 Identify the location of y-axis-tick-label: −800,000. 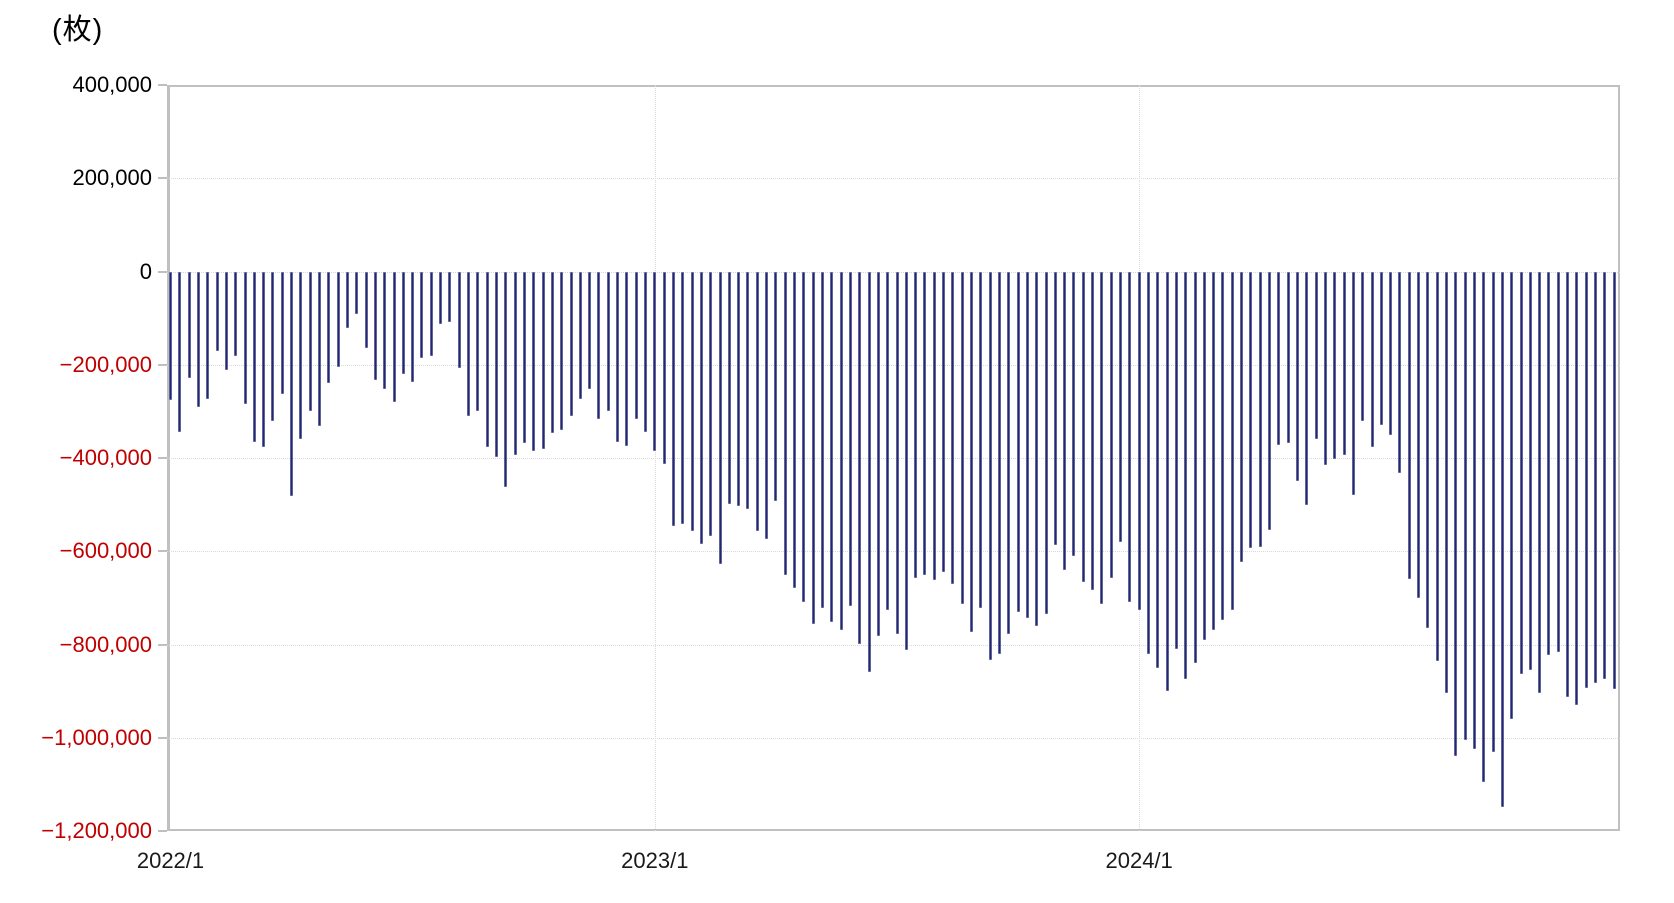
(105, 644).